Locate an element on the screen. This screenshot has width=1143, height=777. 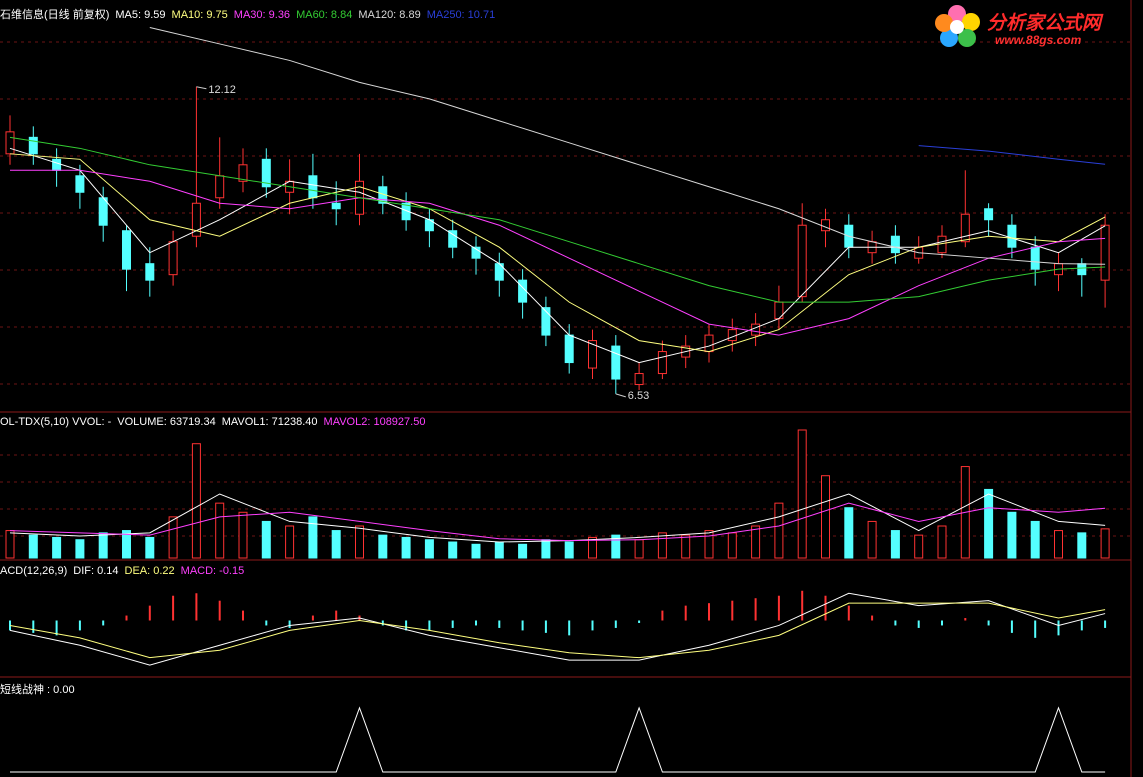
title: ACD(12,26,9) is located at coordinates (34, 571).